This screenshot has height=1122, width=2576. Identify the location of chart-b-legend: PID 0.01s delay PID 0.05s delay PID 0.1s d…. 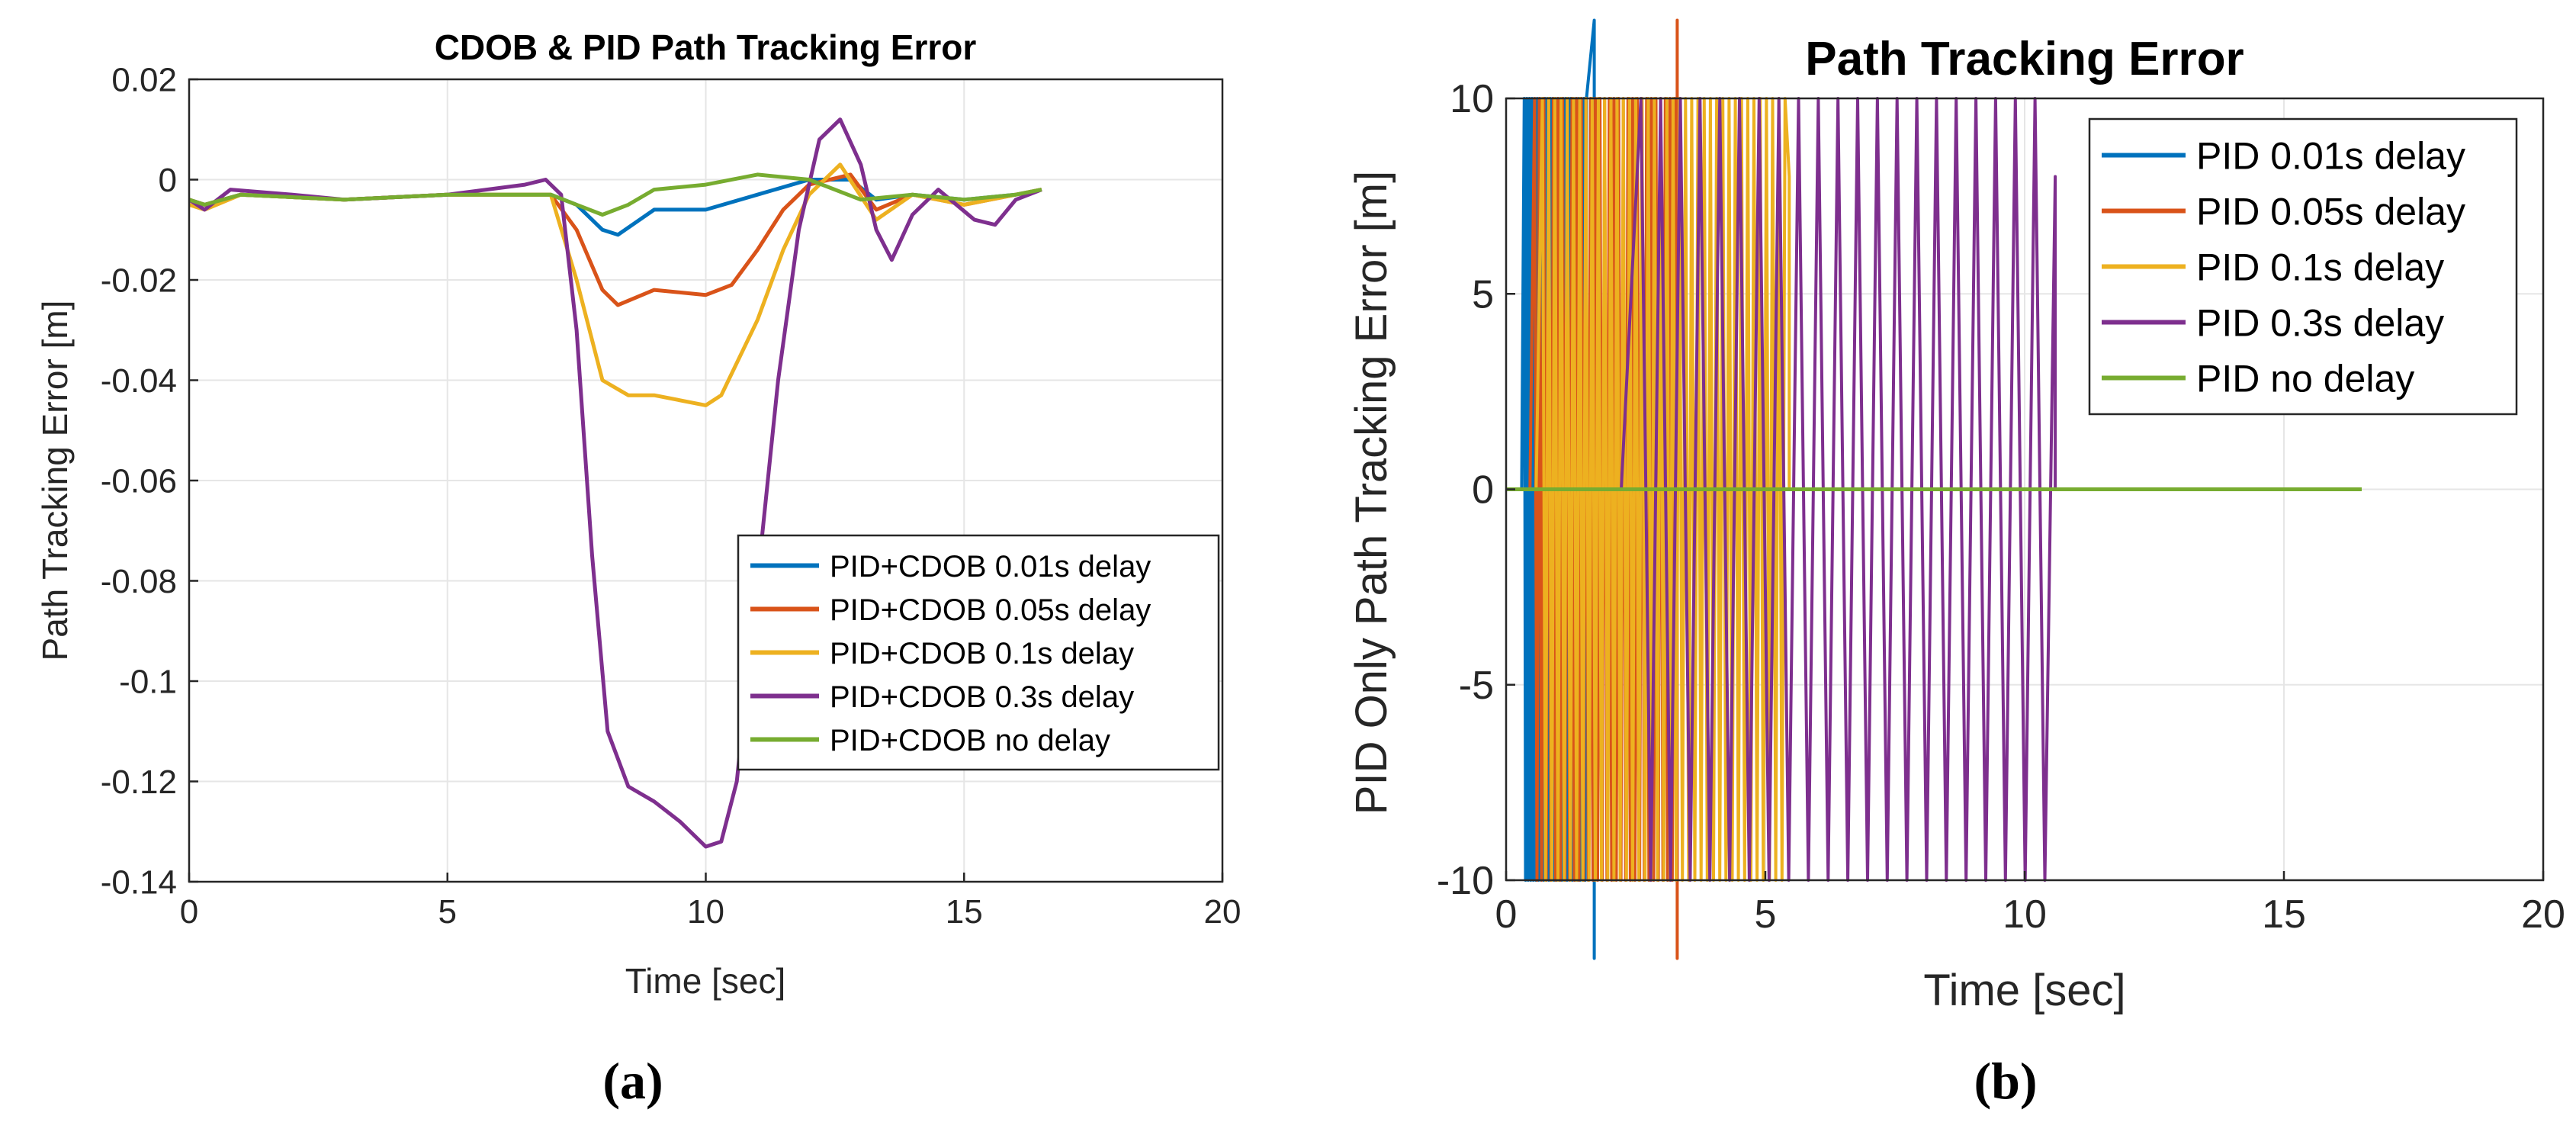
(2303, 266).